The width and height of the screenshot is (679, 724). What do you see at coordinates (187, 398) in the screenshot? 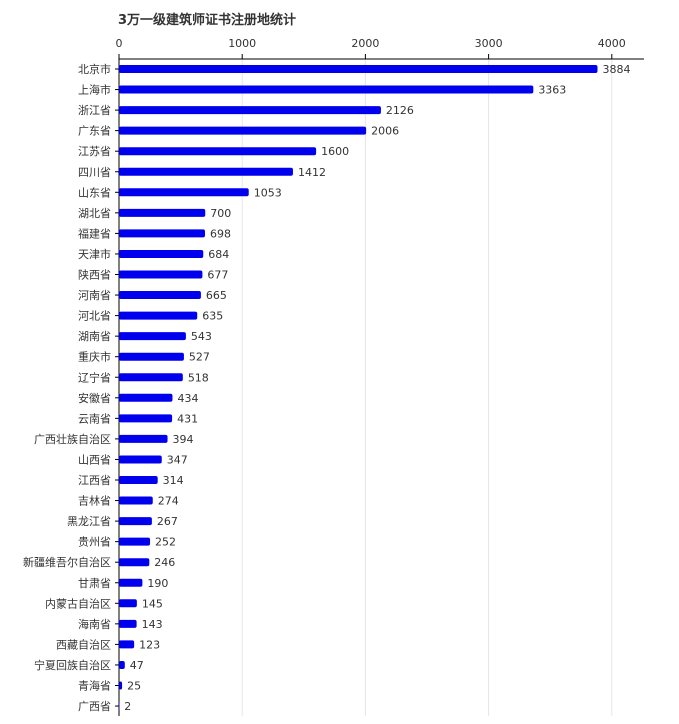
I see `value-label: 434` at bounding box center [187, 398].